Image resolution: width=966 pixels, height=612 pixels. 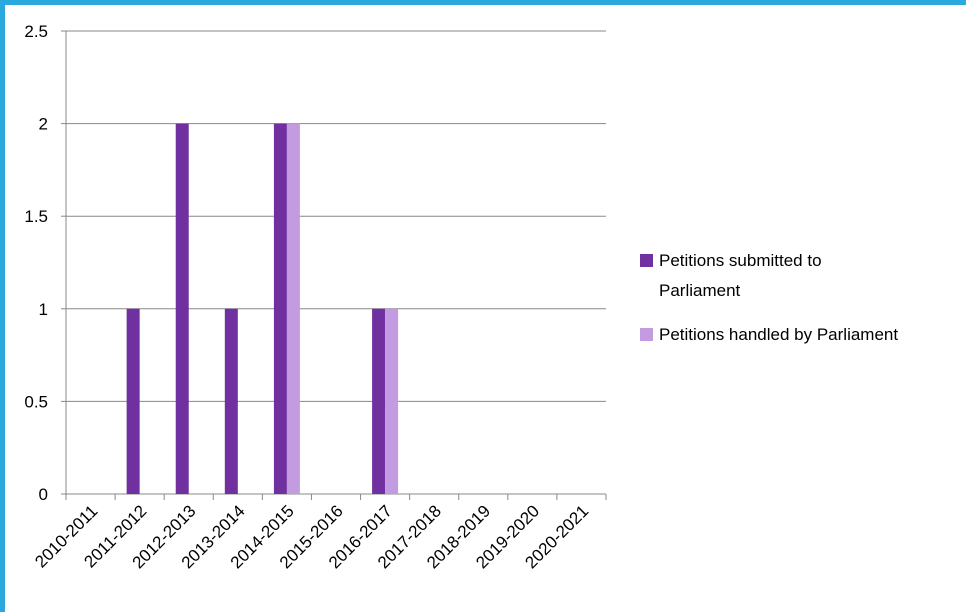 What do you see at coordinates (646, 334) in the screenshot?
I see `legend-swatch-handled` at bounding box center [646, 334].